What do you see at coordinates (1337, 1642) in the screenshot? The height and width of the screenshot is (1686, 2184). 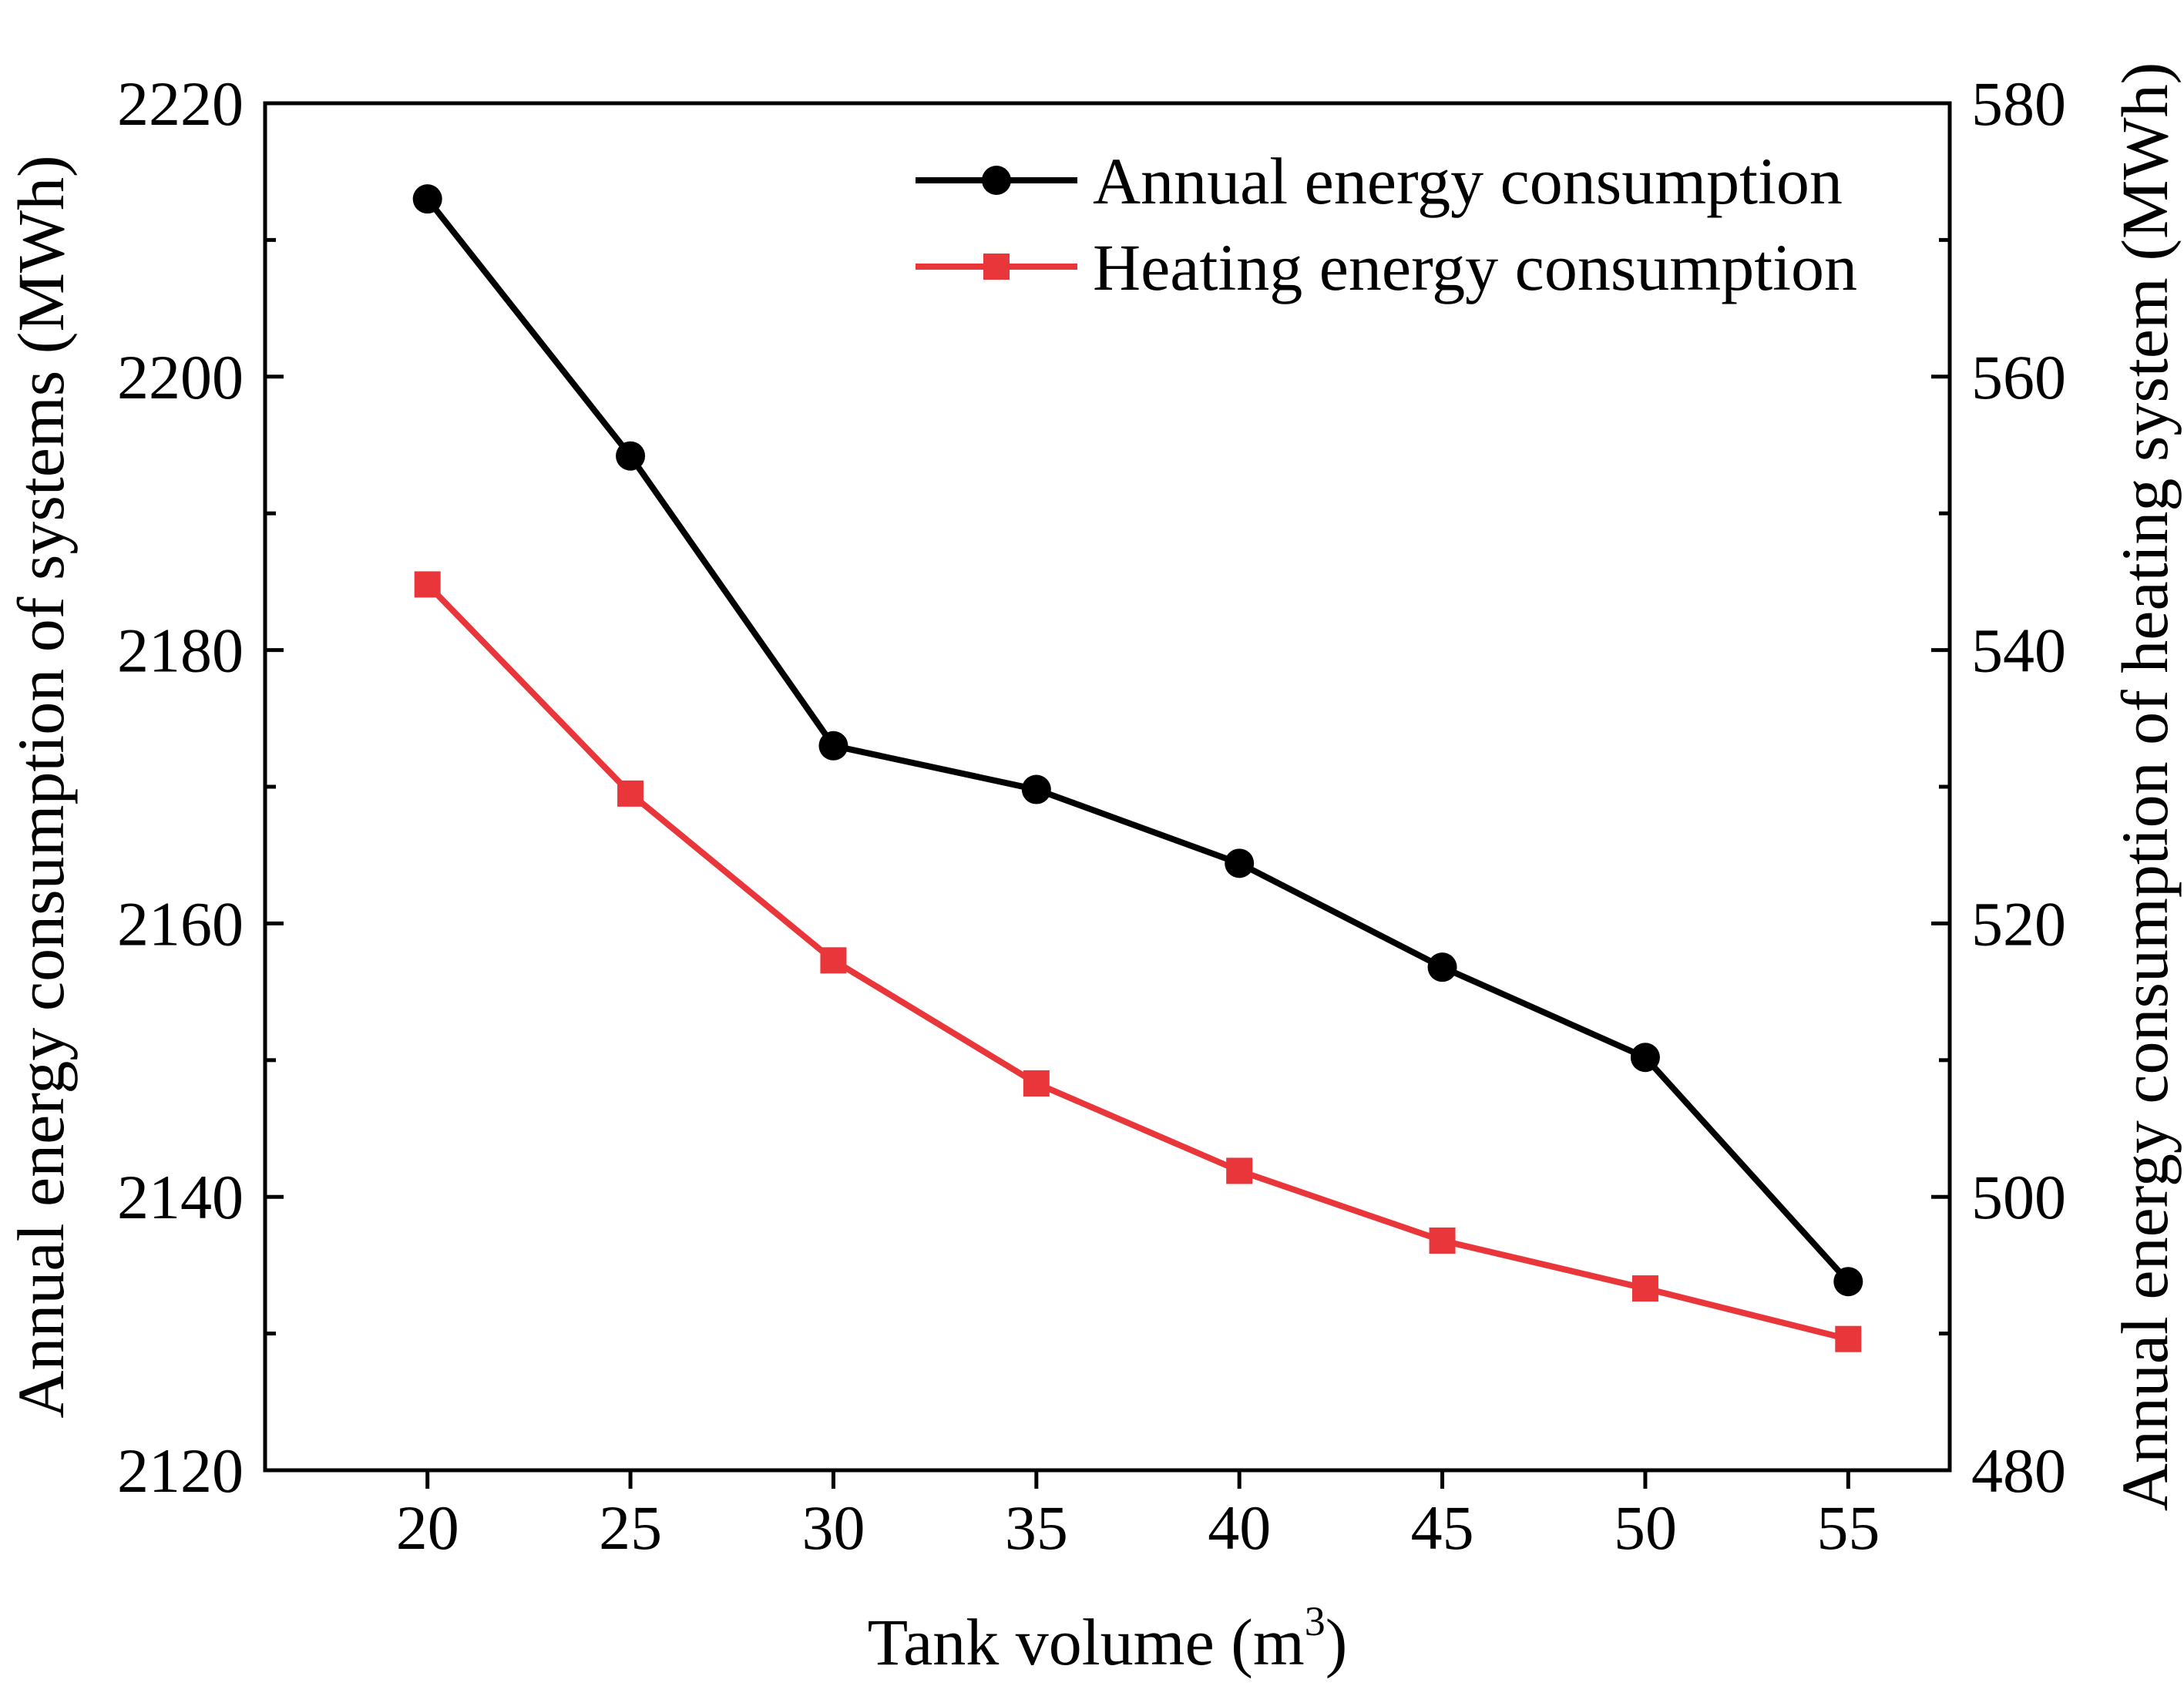 I see `x-axis-title-suffix: )` at bounding box center [1337, 1642].